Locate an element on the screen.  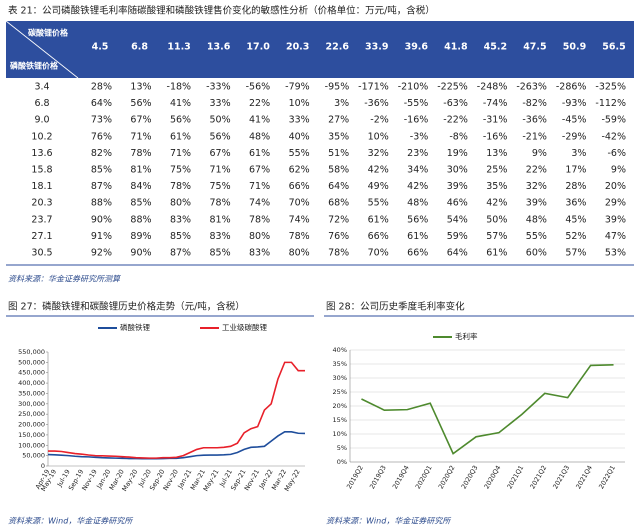
cell: 40% is located at coordinates (299, 136).